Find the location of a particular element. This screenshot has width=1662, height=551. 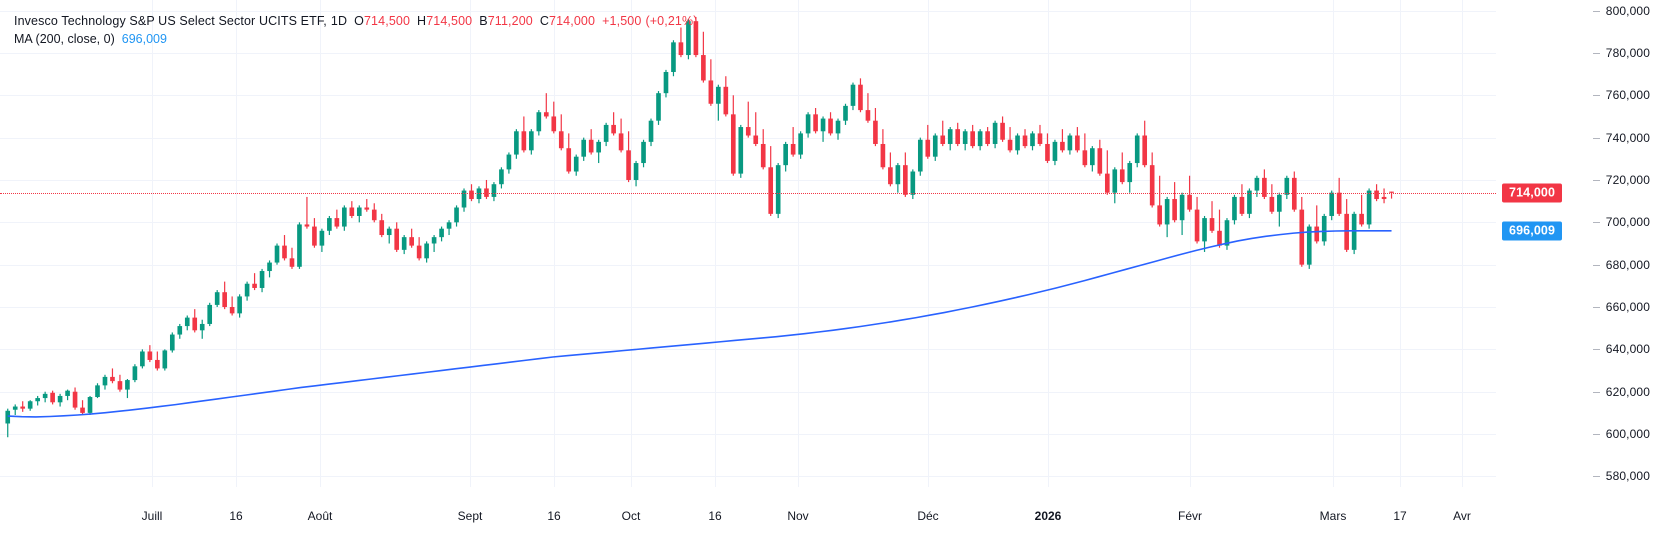

ma-legend-row: MA (200, close, 0) 696,009 is located at coordinates (356, 39).